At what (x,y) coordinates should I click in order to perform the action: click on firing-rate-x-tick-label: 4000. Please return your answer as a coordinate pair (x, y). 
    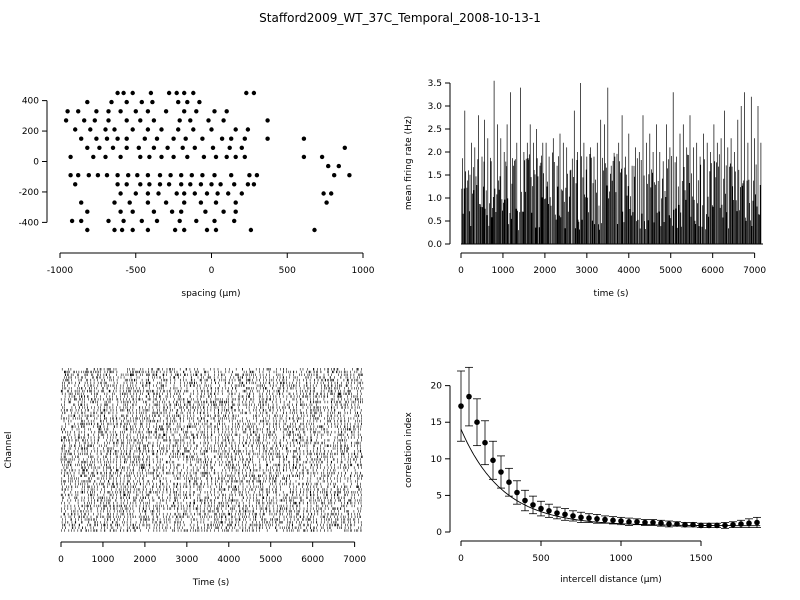
    Looking at the image, I should click on (628, 271).